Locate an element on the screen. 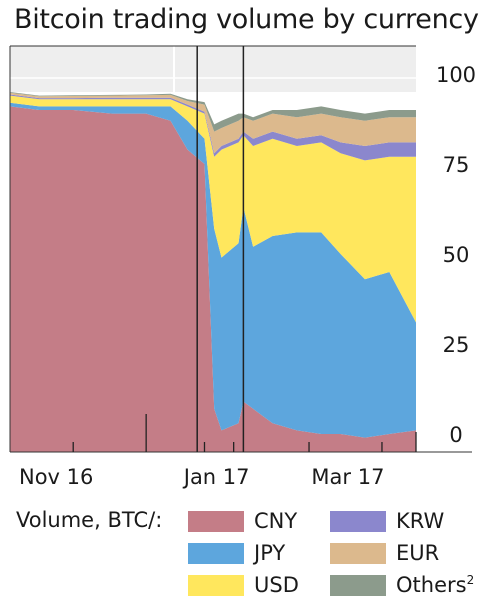  area-others is located at coordinates (213, 112).